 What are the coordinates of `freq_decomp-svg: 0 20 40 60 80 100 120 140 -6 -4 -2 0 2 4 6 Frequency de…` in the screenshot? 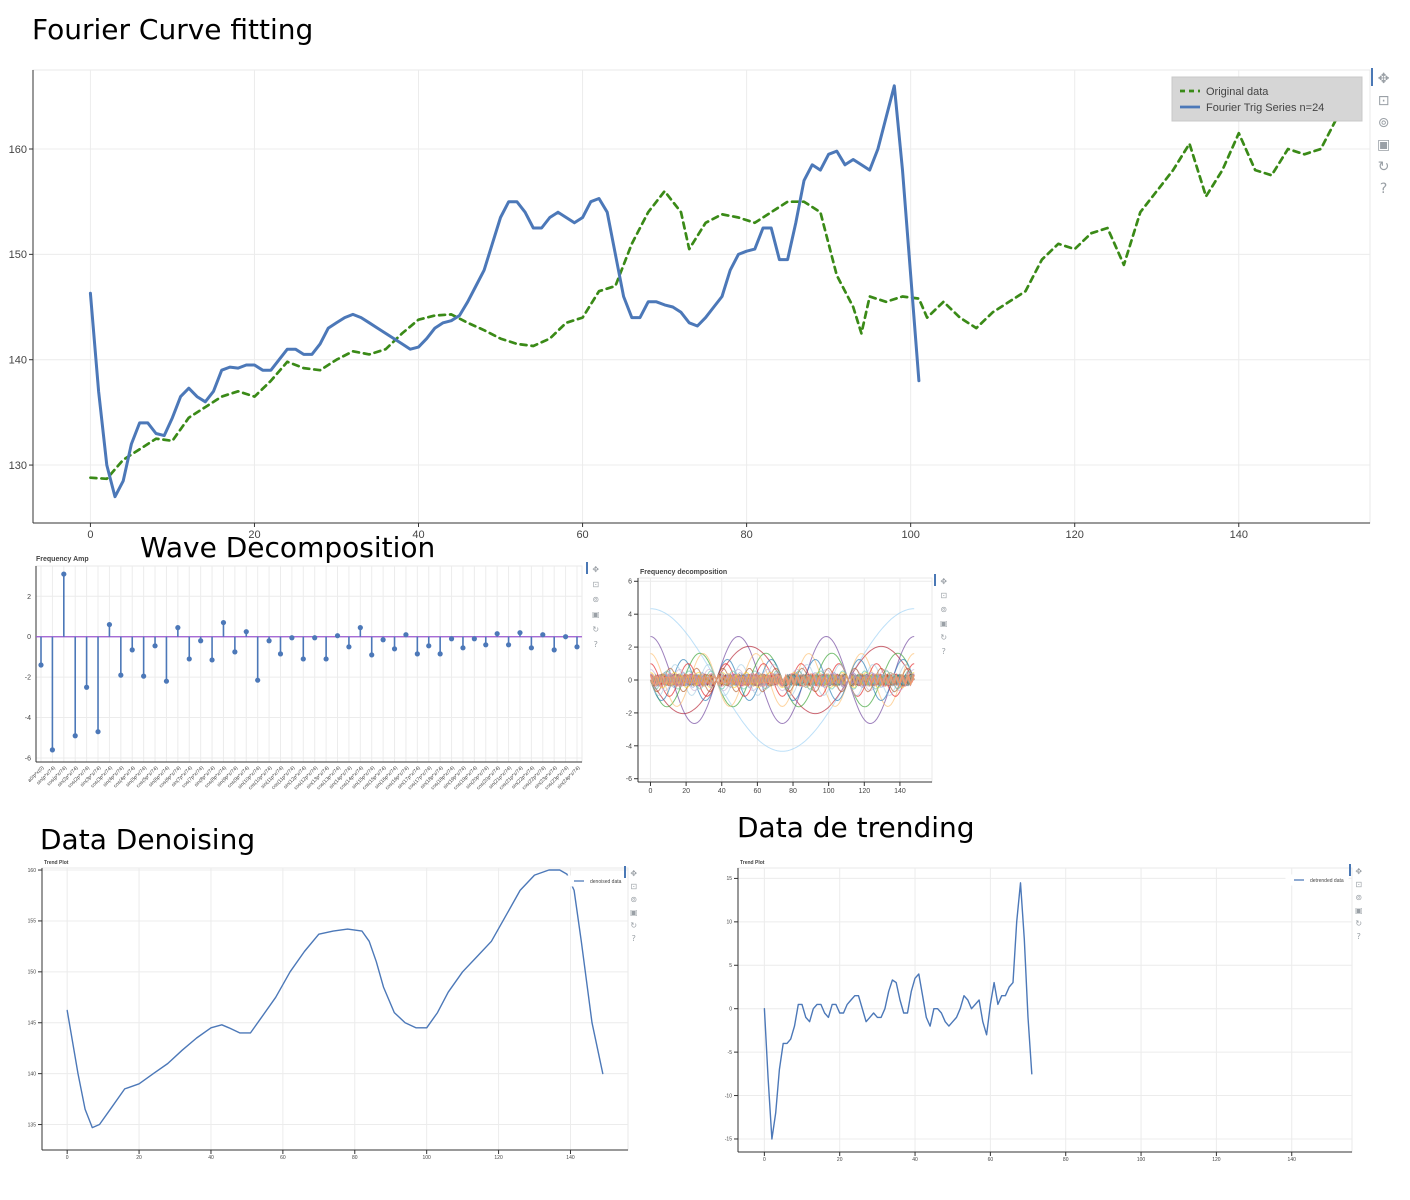 It's located at (779, 682).